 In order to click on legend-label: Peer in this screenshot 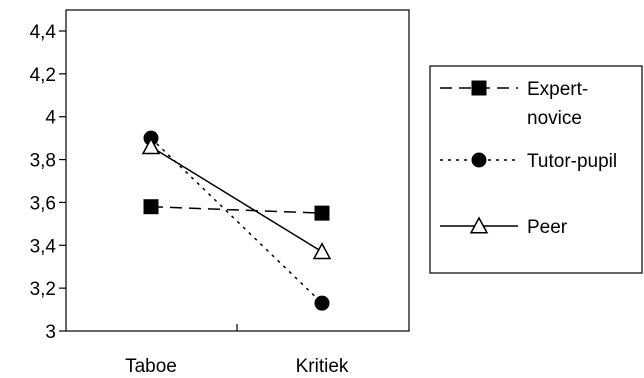, I will do `click(547, 227)`.